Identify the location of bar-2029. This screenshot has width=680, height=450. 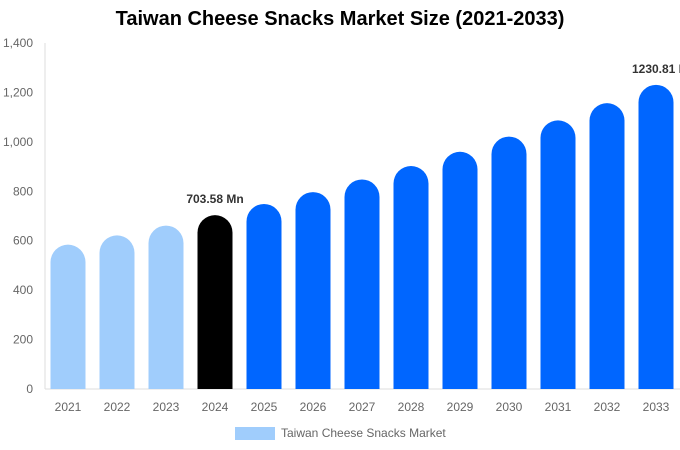
(460, 270).